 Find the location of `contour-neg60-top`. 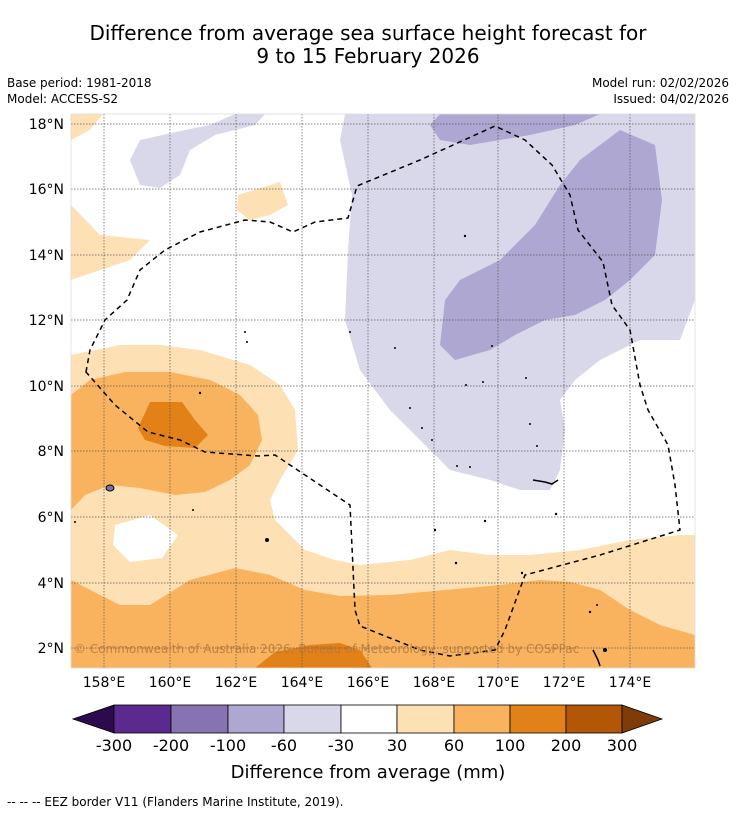

contour-neg60-top is located at coordinates (515, 129).